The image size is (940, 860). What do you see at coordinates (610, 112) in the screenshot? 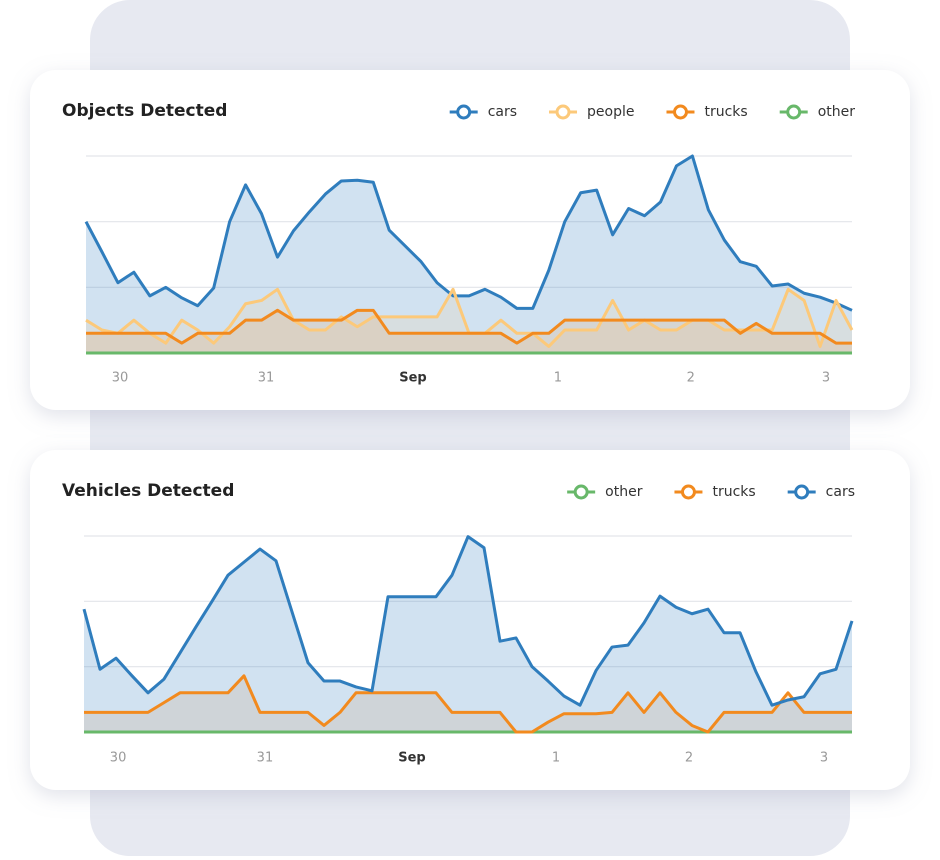
I see `legend-label: people` at bounding box center [610, 112].